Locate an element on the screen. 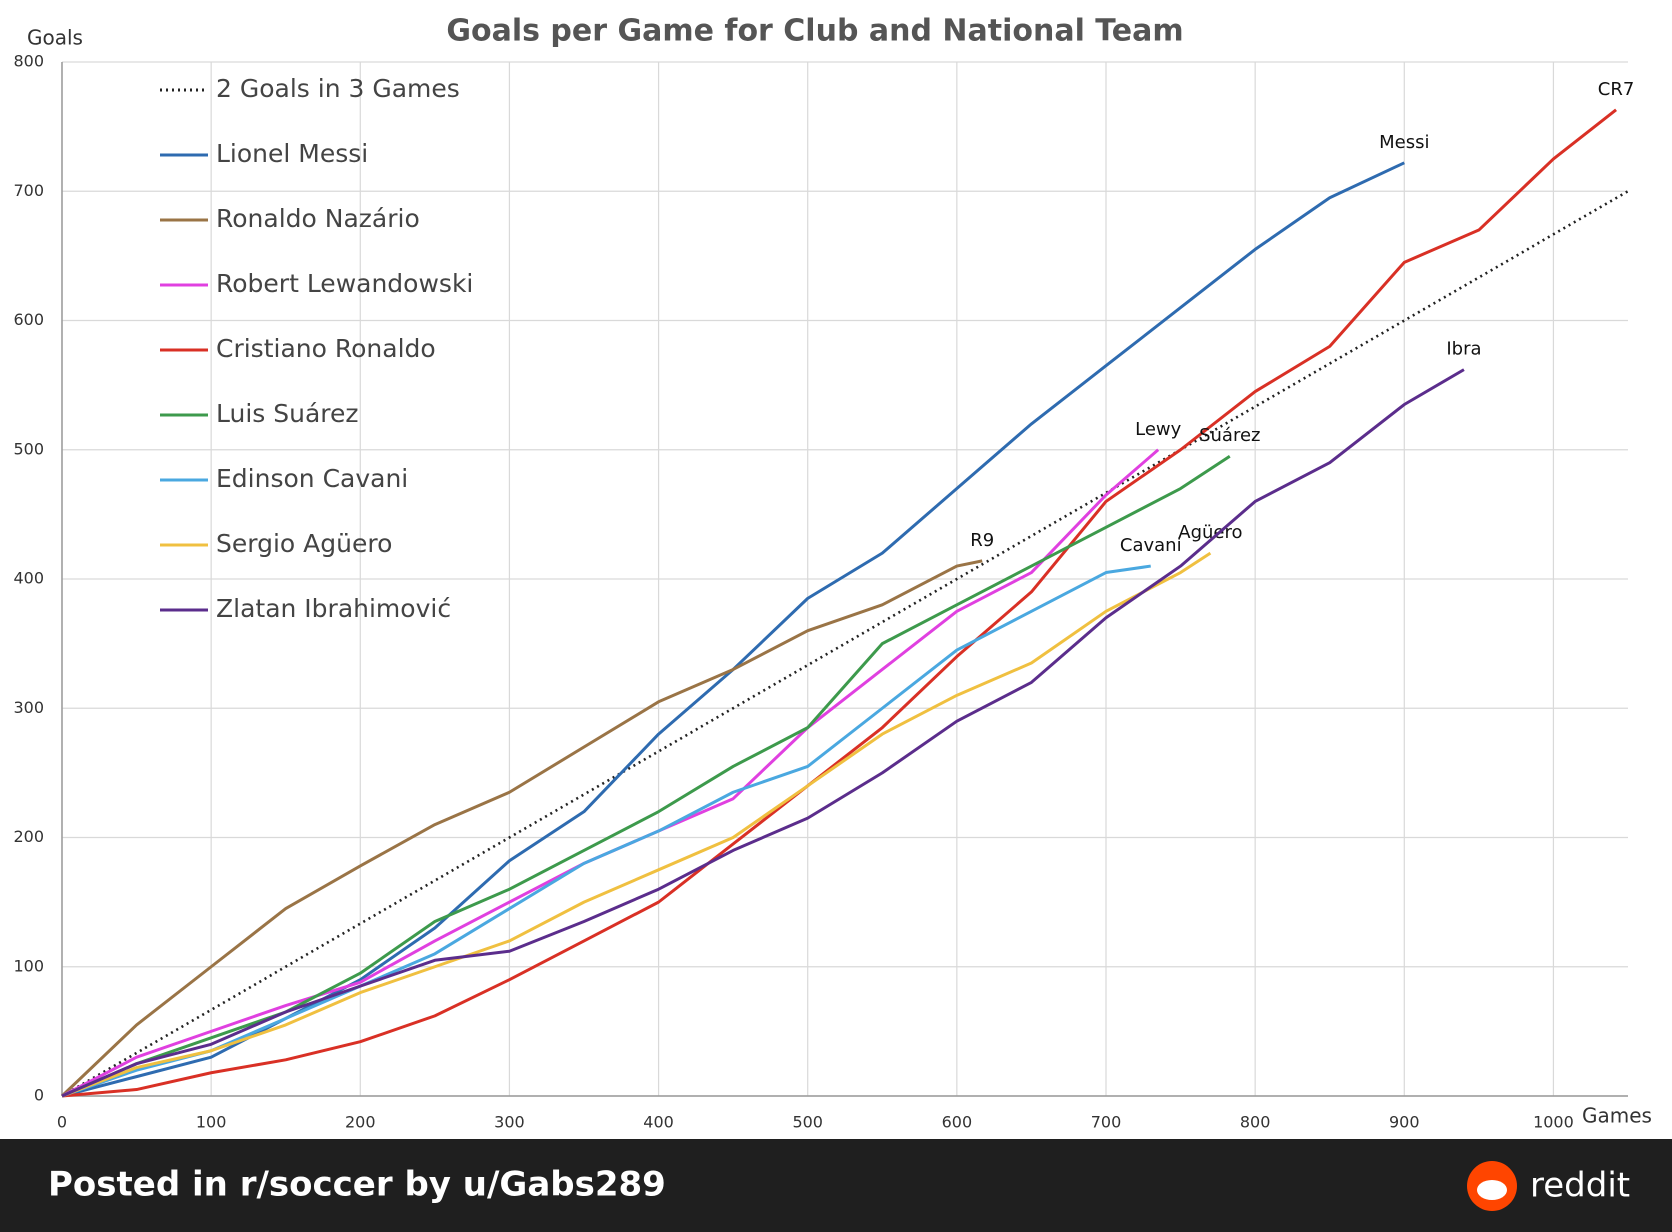 The height and width of the screenshot is (1232, 1672). x-tick-label: 300 is located at coordinates (509, 1122).